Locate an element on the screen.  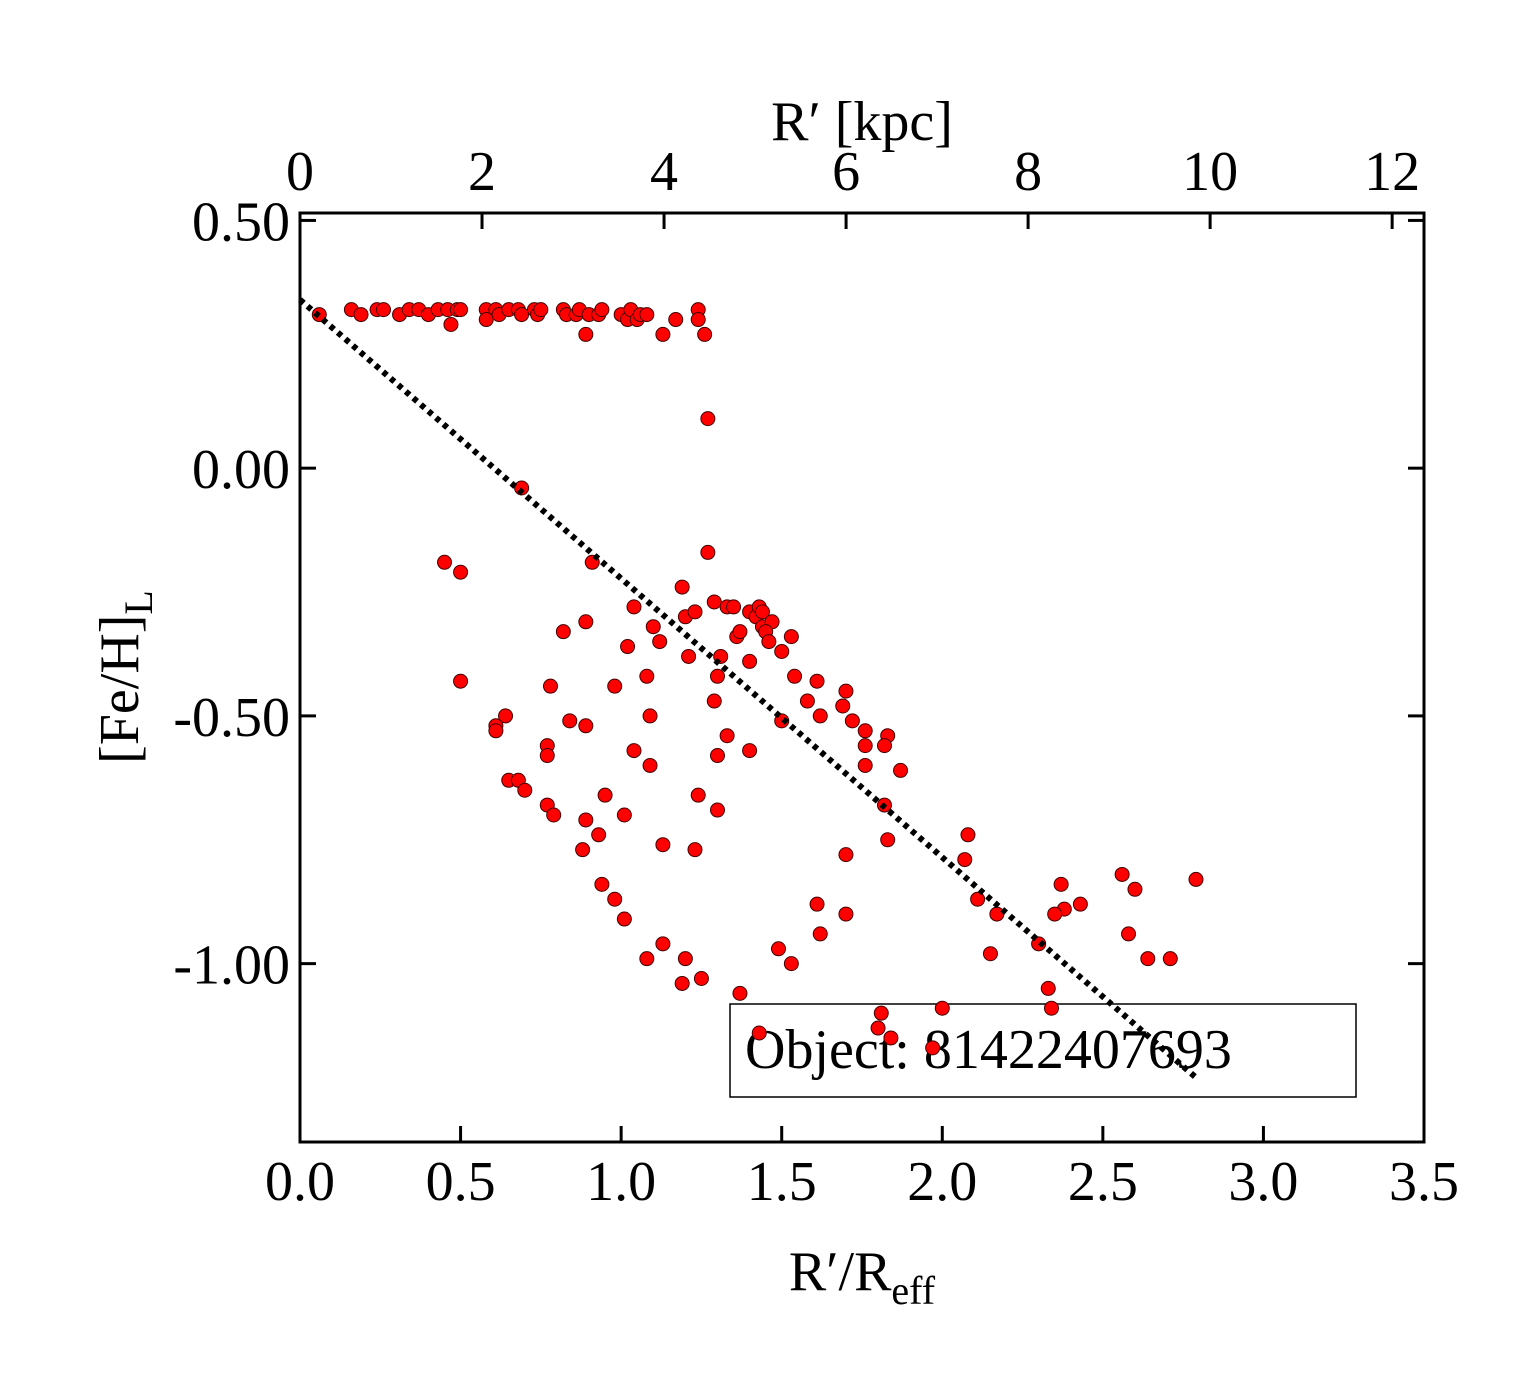
y-axis-label-sub: L is located at coordinates (138, 602).